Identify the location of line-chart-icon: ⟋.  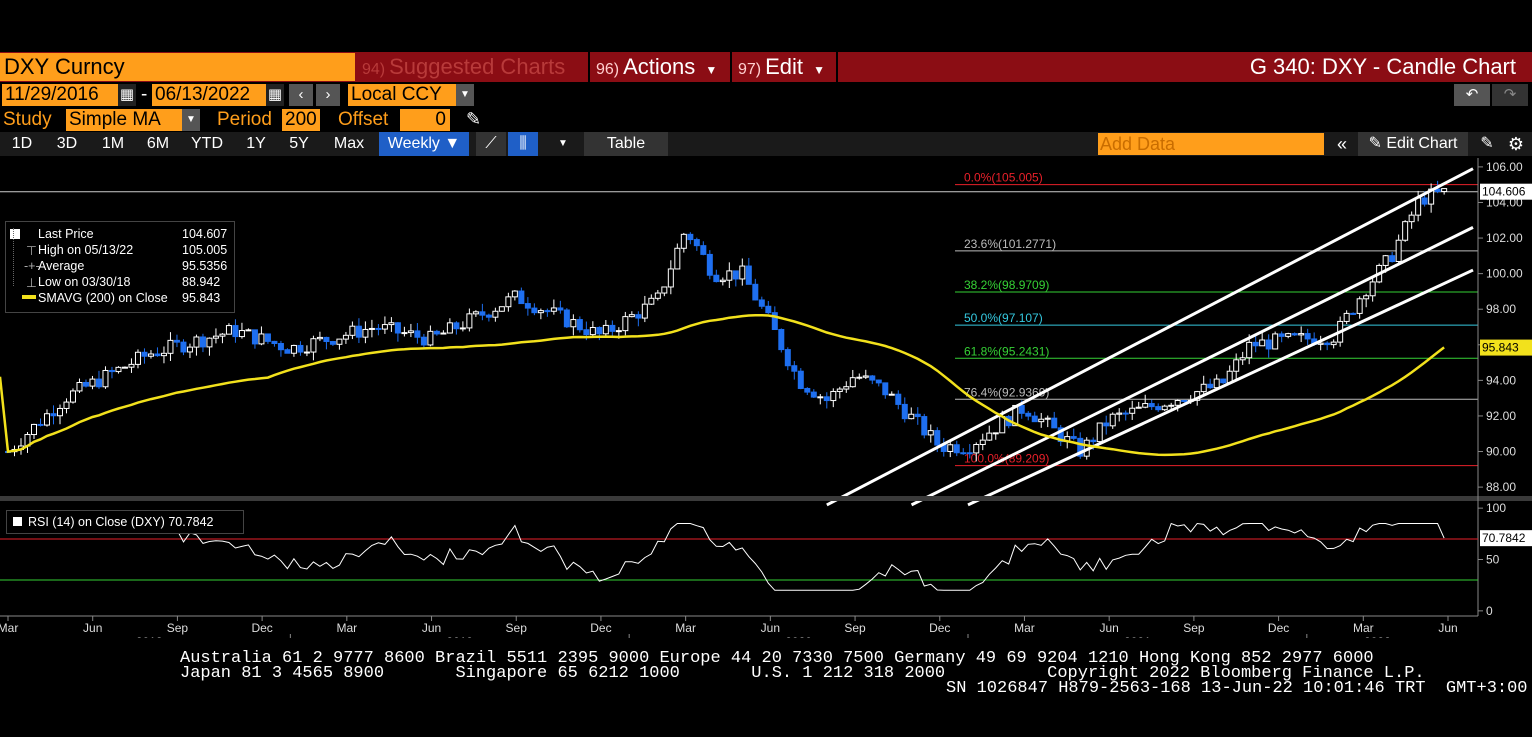
(491, 144).